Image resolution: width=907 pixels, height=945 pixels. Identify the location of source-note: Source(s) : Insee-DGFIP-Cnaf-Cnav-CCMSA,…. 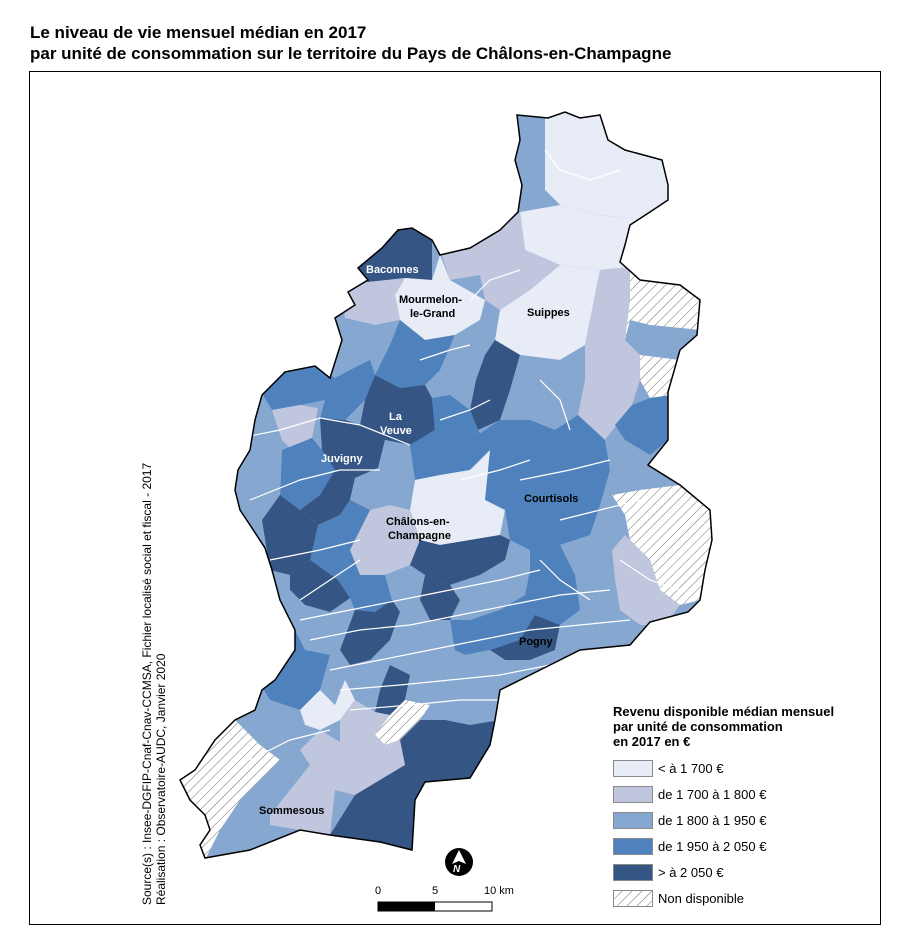
(154, 684).